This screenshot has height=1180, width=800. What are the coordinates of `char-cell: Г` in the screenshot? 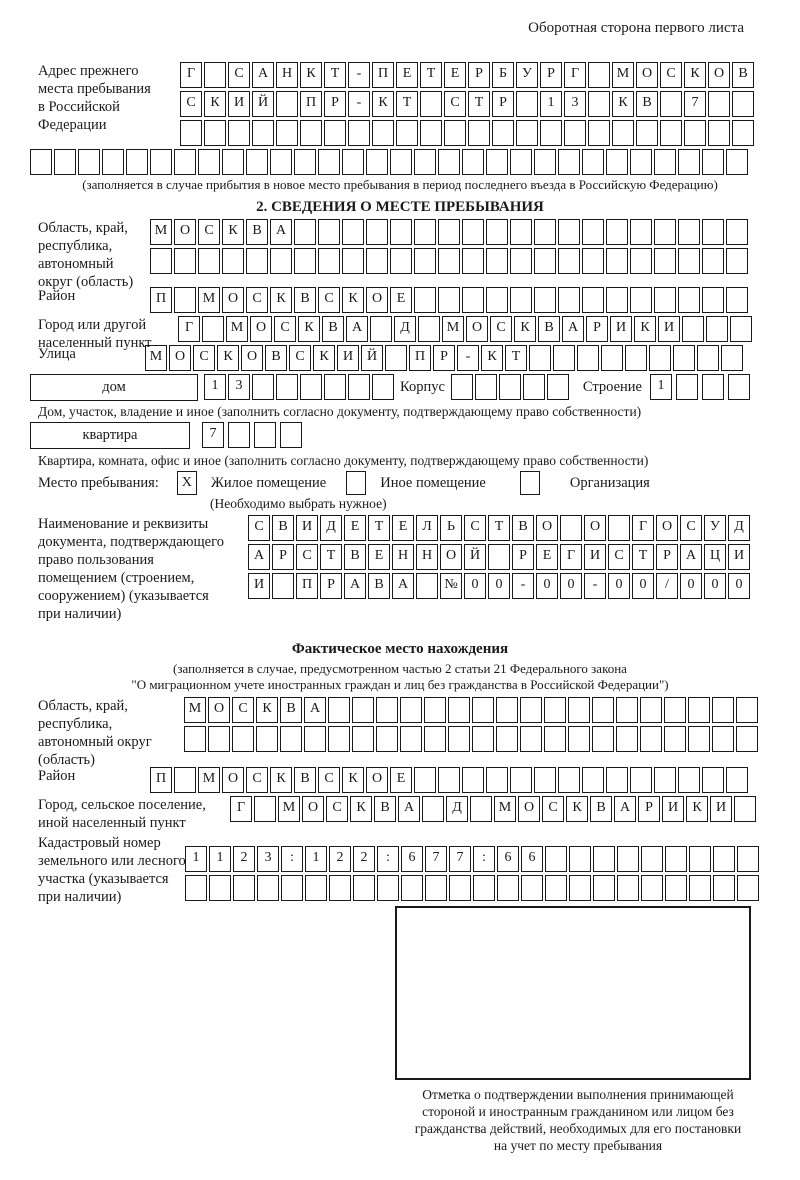 It's located at (571, 557).